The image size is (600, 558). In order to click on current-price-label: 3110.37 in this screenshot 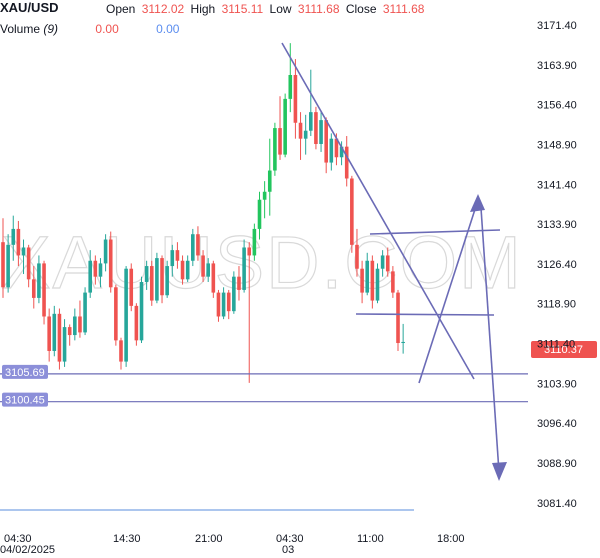, I will do `click(563, 350)`.